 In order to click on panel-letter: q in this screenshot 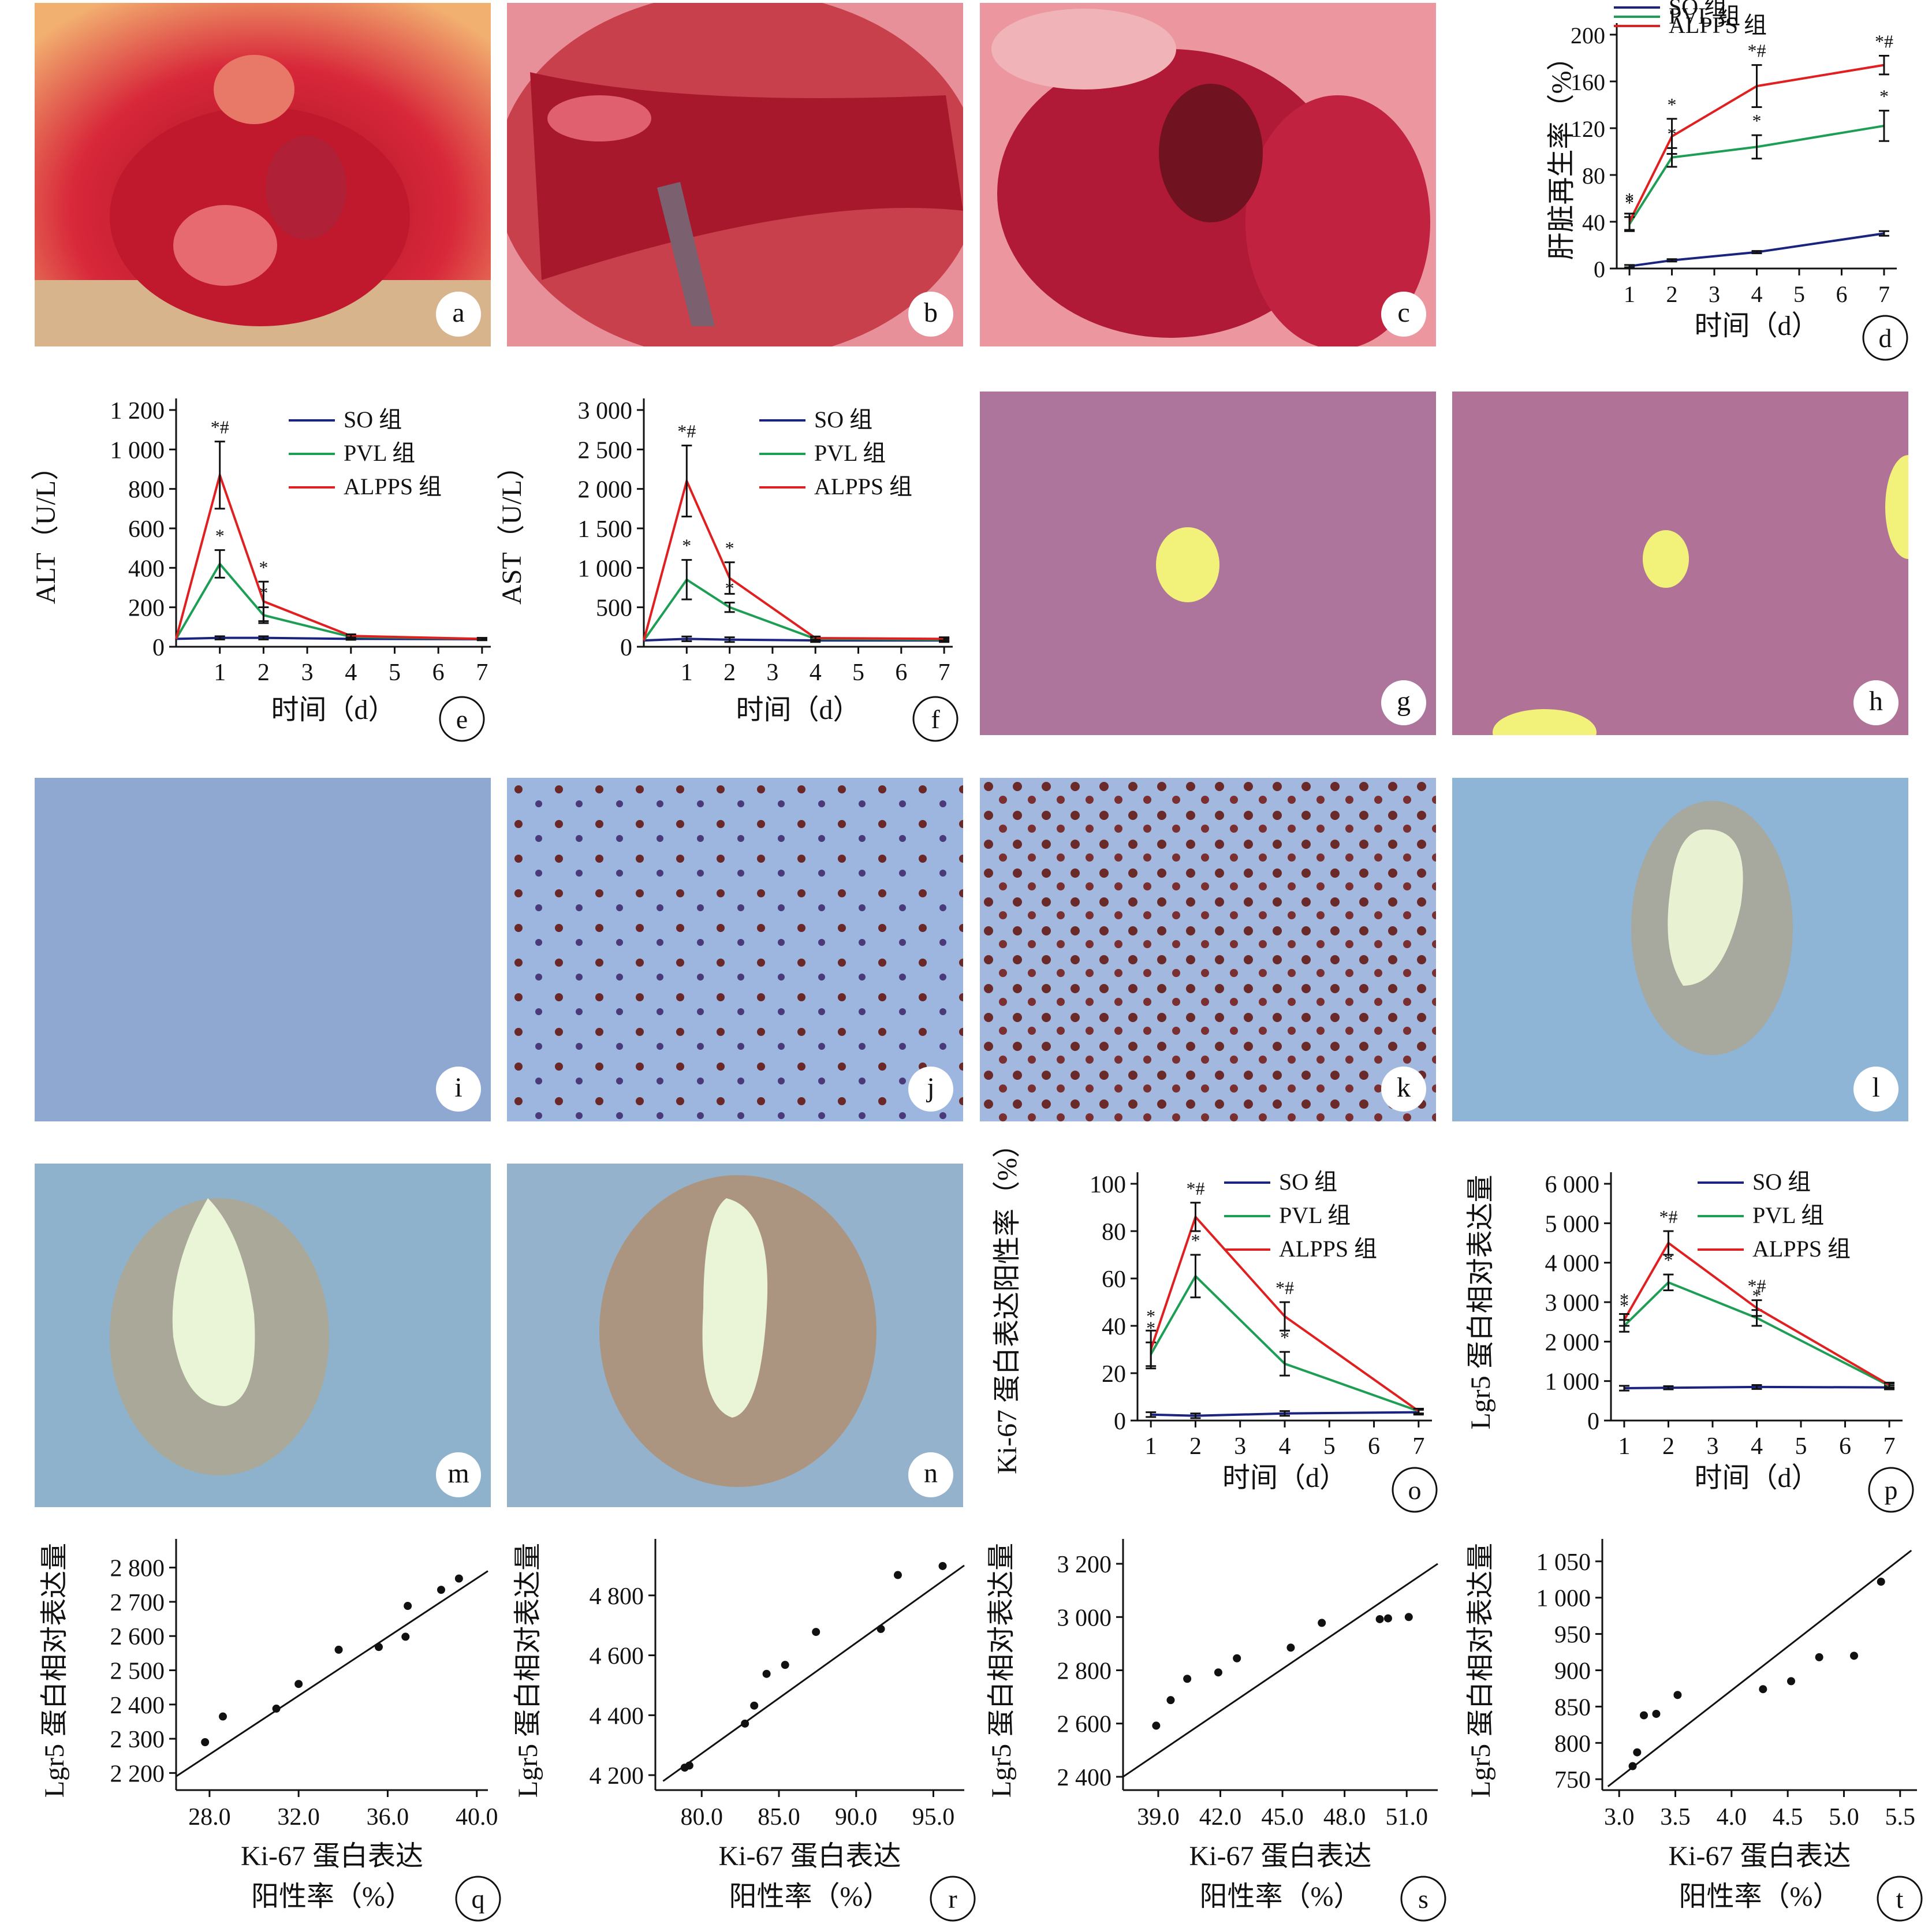, I will do `click(478, 1899)`.